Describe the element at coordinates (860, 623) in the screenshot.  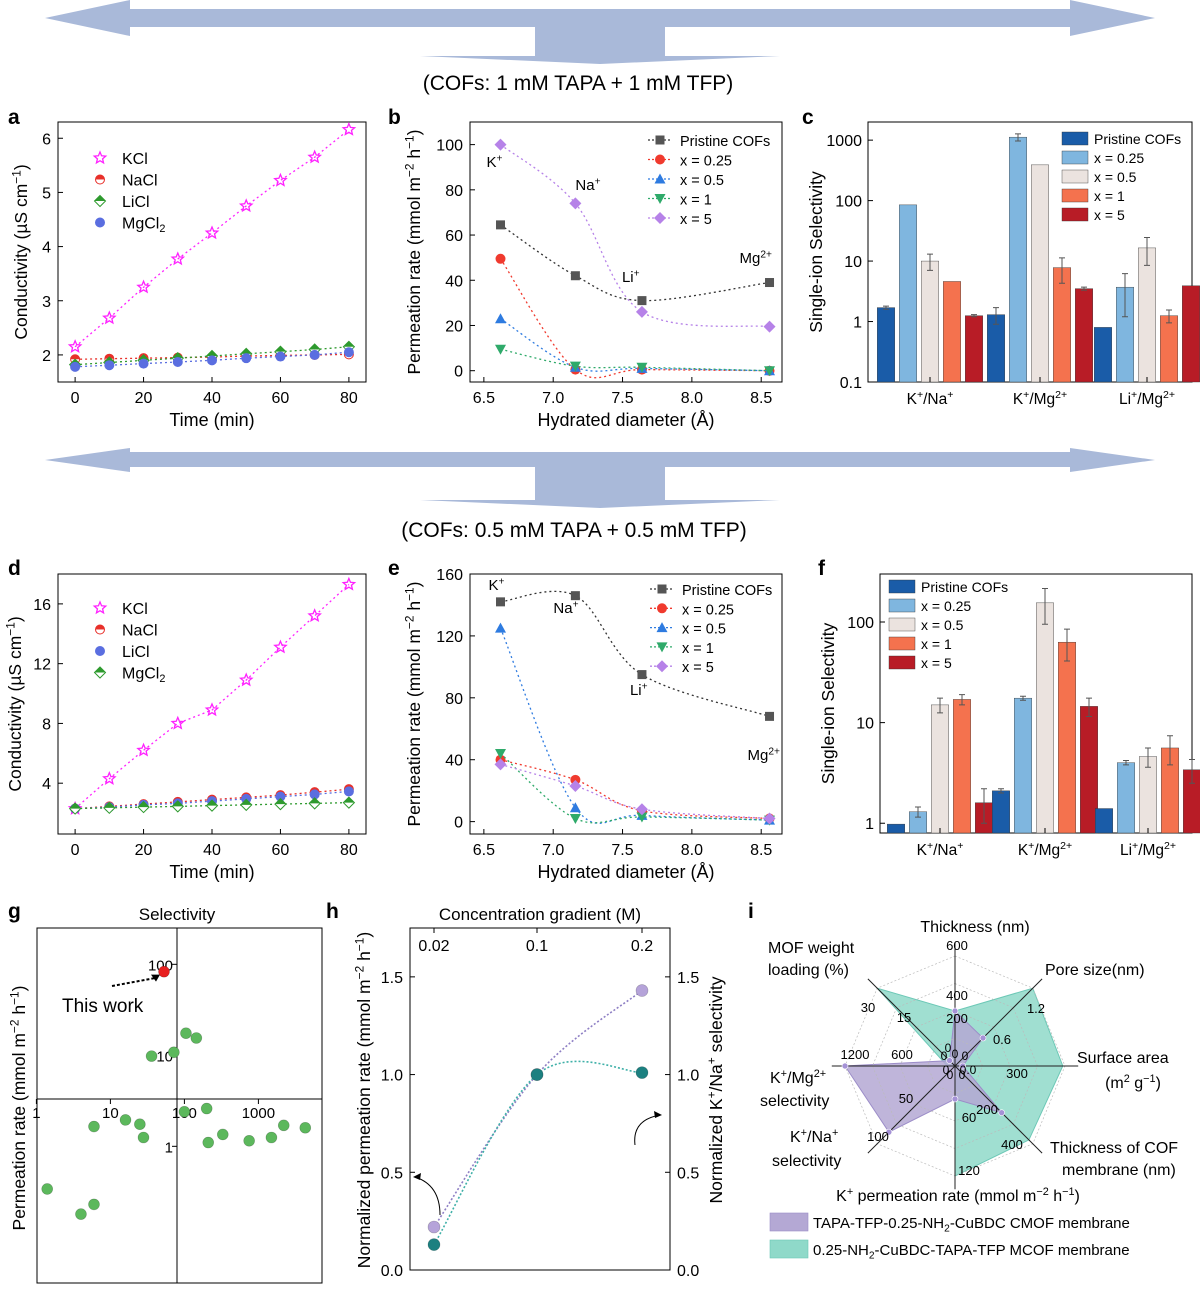
I see `gF-ytick-label-2: 100` at that location.